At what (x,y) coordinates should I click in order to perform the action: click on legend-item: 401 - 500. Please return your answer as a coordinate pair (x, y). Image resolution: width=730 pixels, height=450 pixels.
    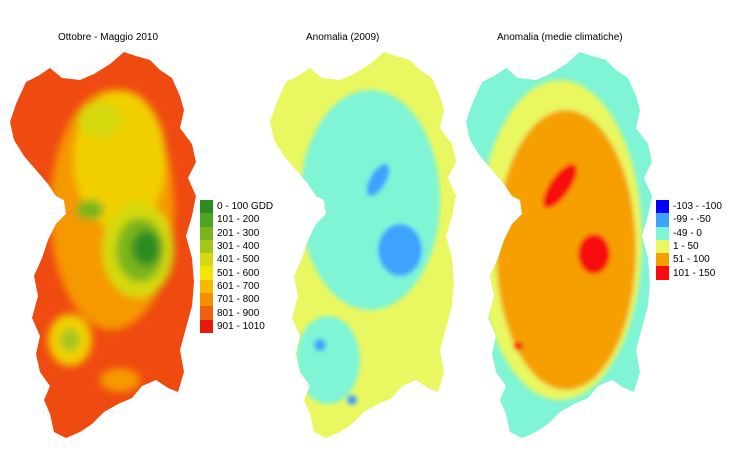
    Looking at the image, I should click on (236, 260).